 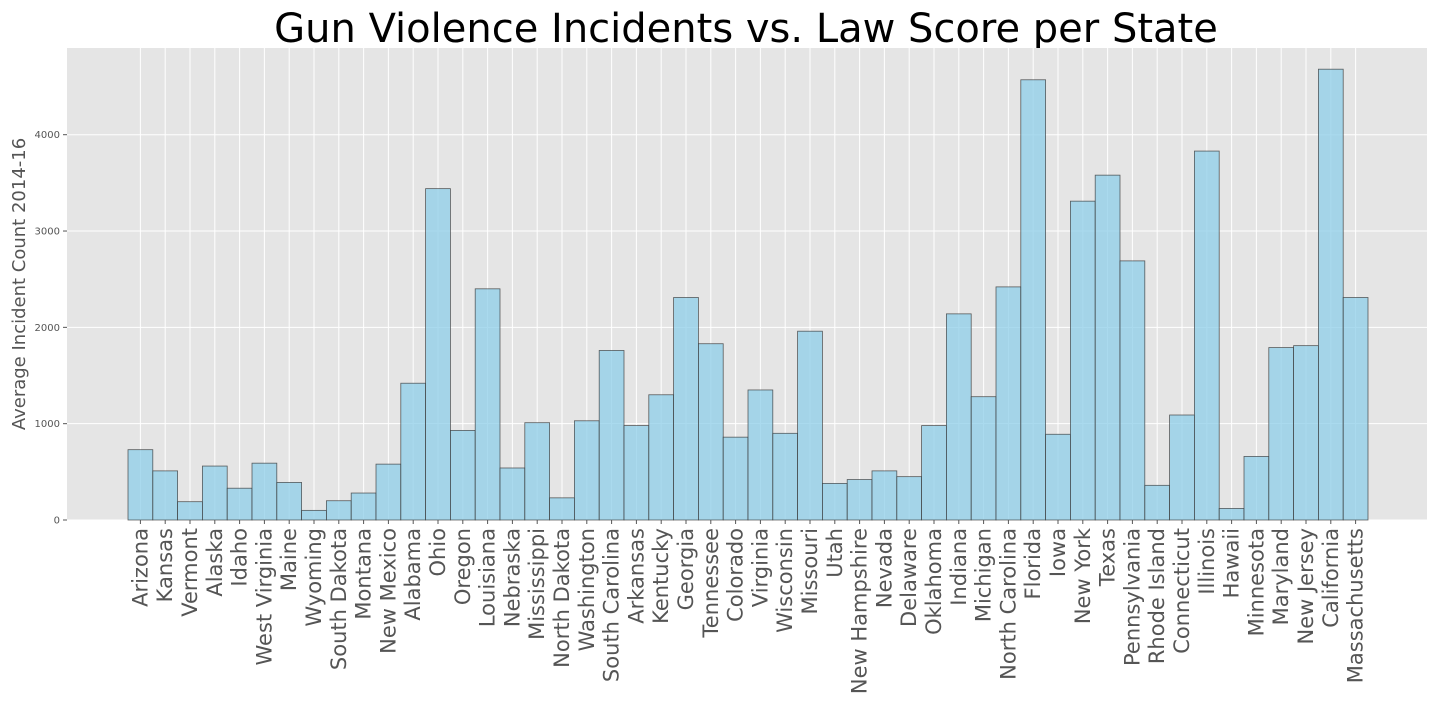 I want to click on y-tick-label: 0, so click(x=57, y=521).